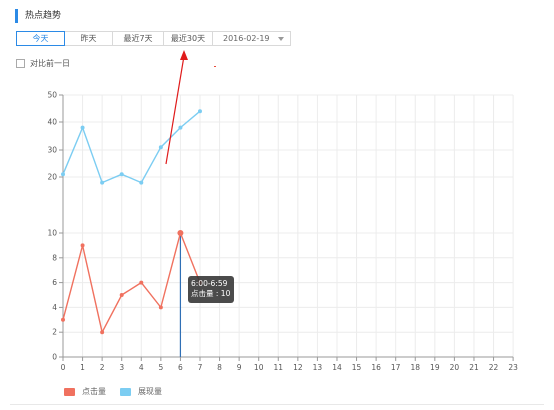 This screenshot has width=554, height=410. What do you see at coordinates (102, 367) in the screenshot?
I see `x-tick-label: 2` at bounding box center [102, 367].